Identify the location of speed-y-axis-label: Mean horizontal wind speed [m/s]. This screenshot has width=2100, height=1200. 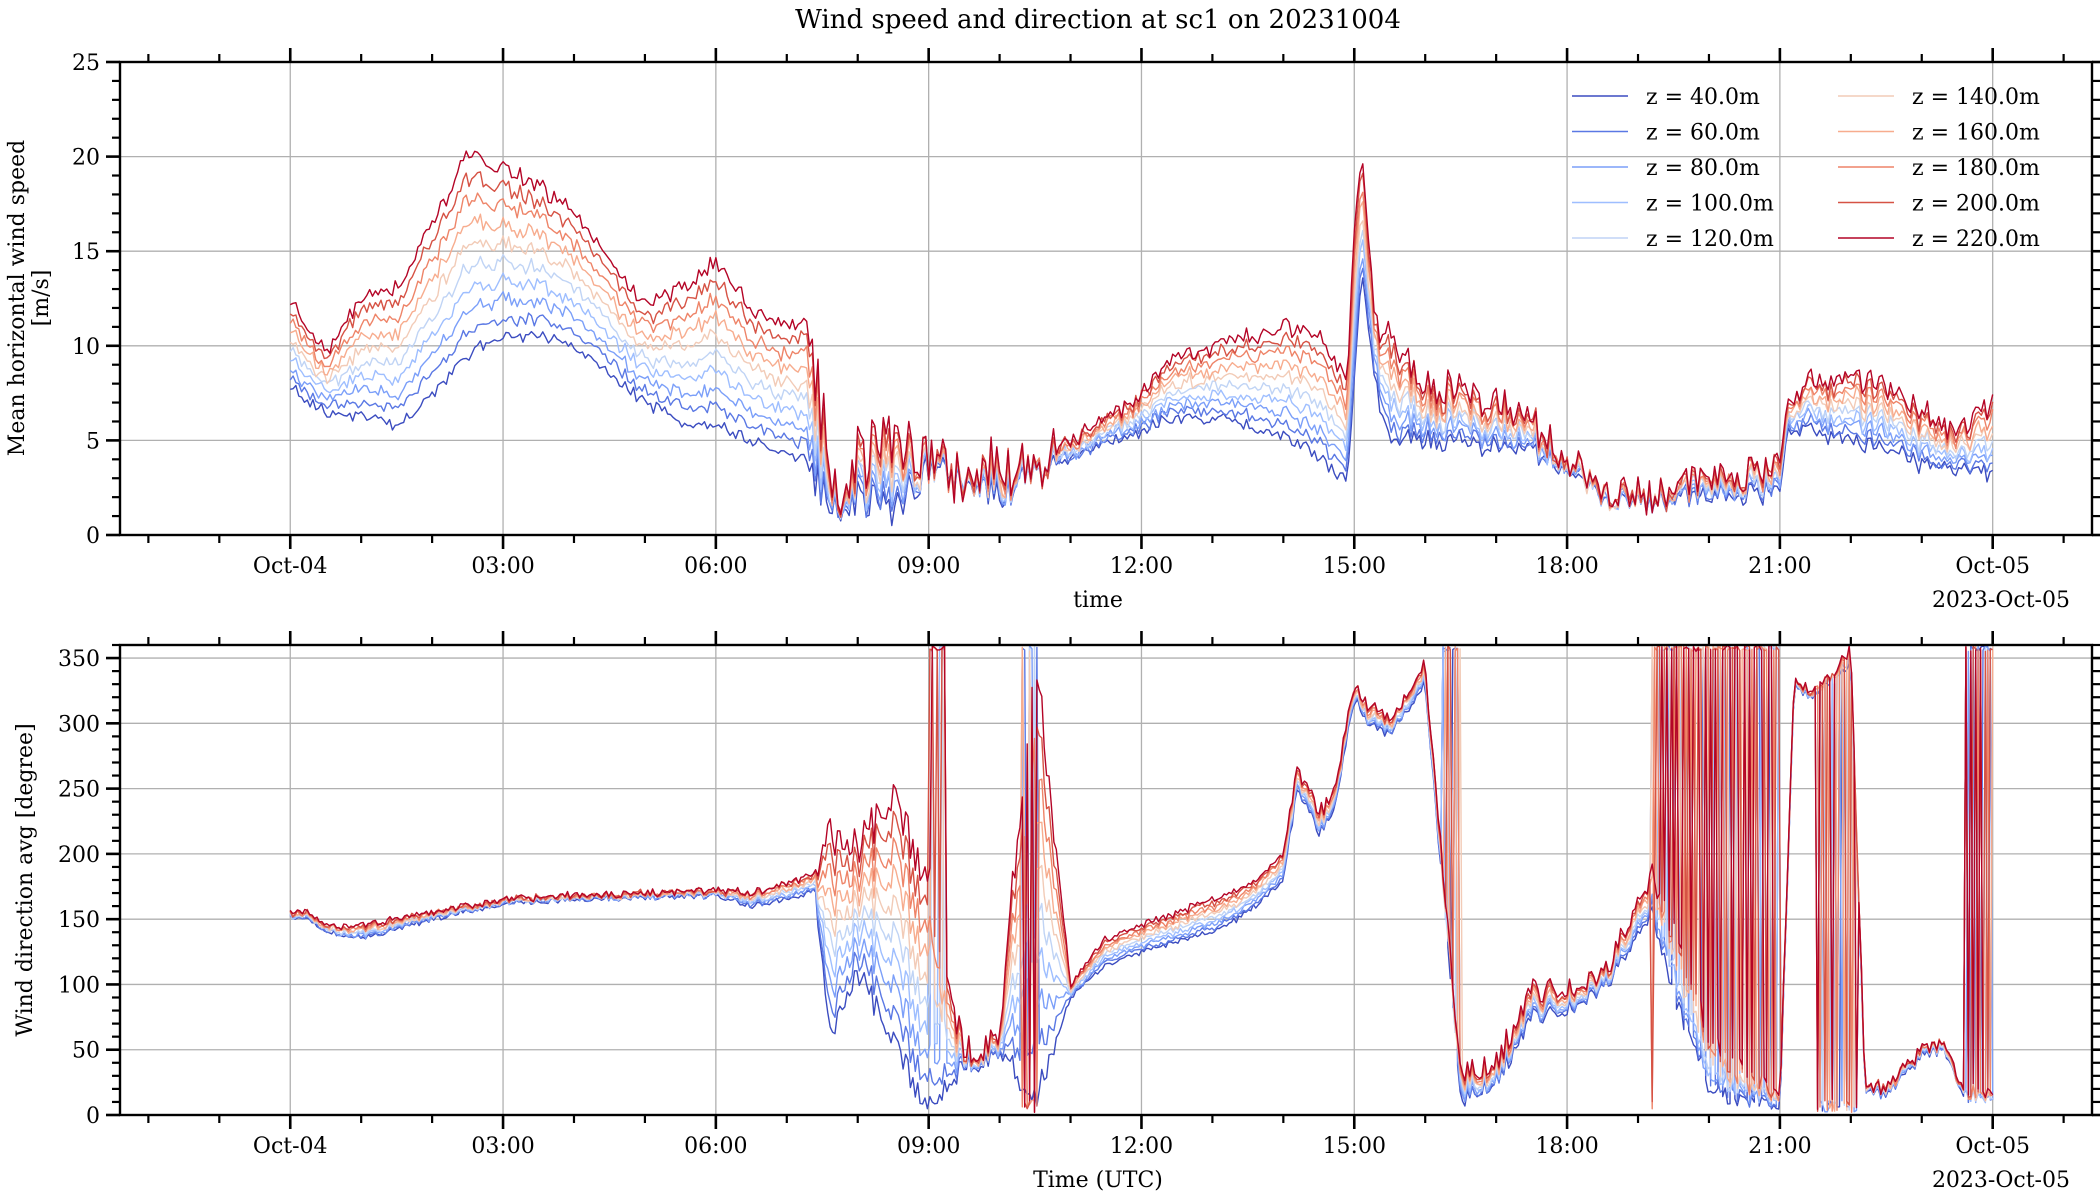
(29, 298).